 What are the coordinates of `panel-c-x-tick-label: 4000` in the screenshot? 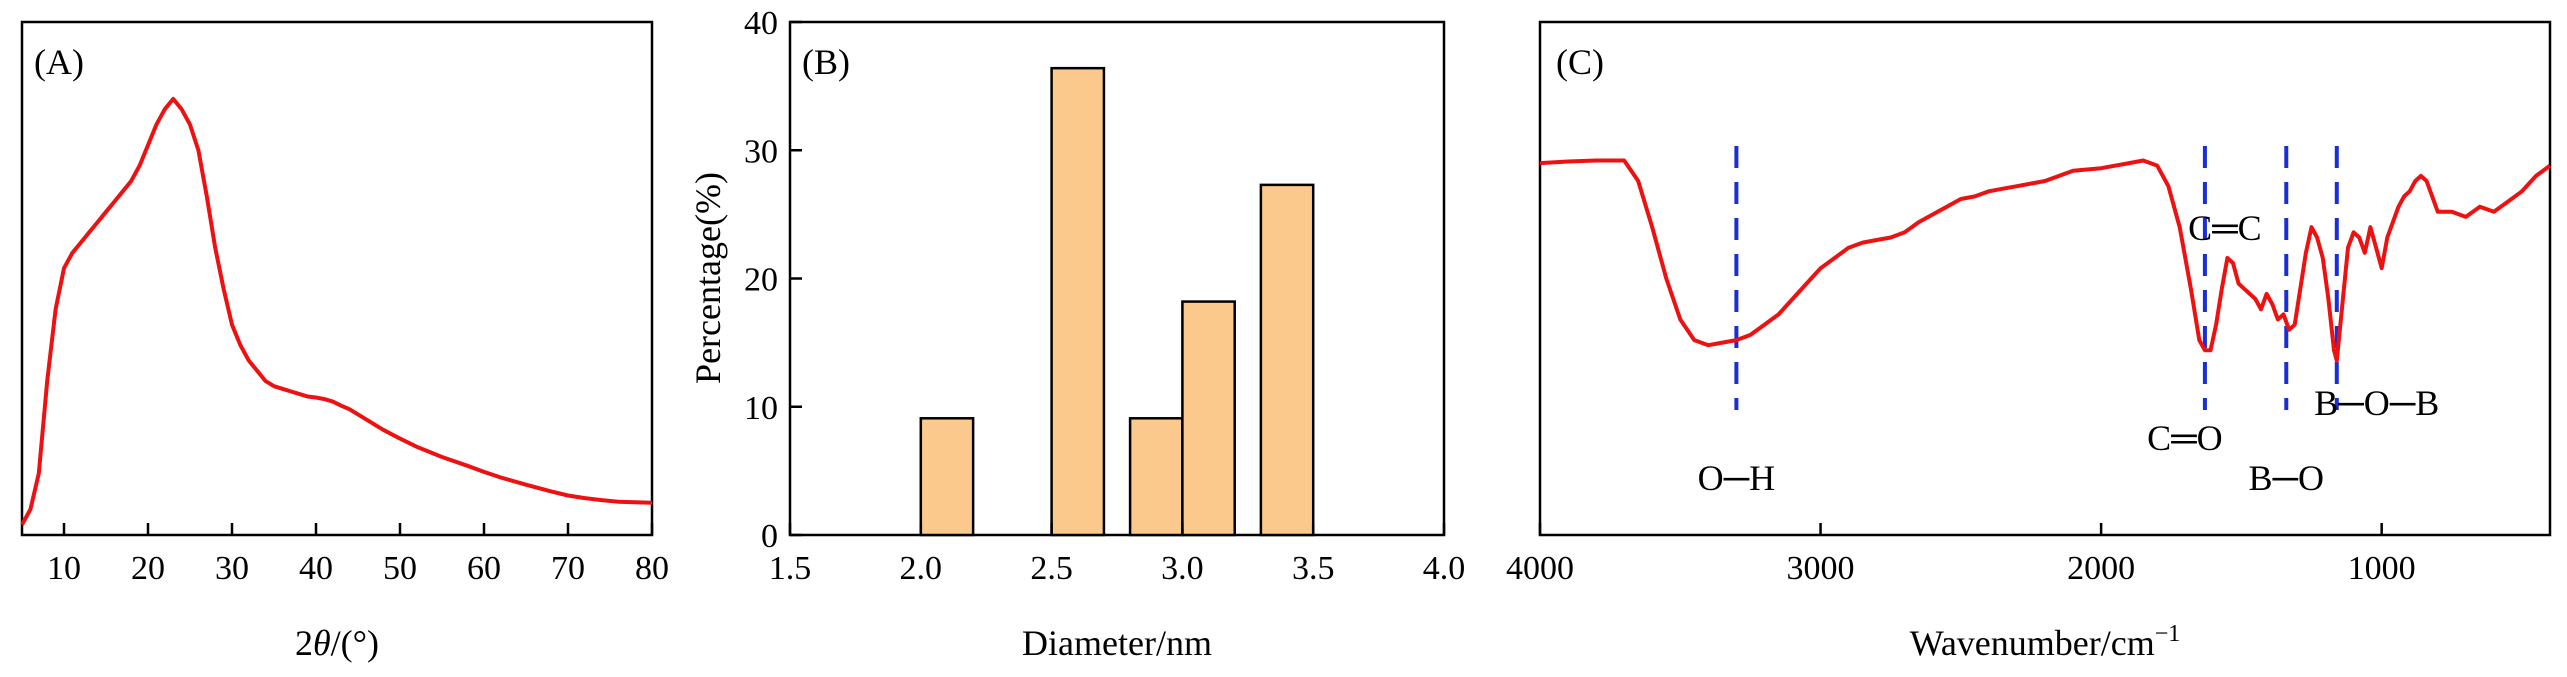 It's located at (1540, 568).